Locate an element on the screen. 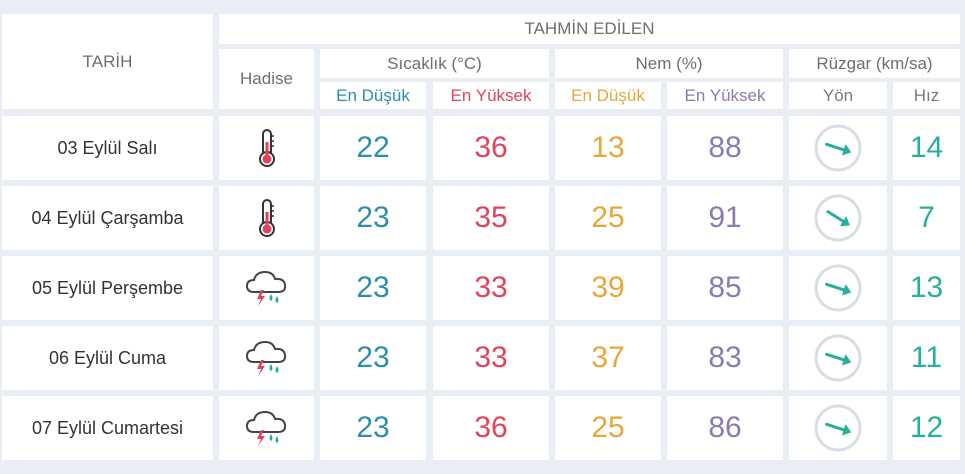  header-wind: Rüzgar (km/sa) is located at coordinates (874, 63).